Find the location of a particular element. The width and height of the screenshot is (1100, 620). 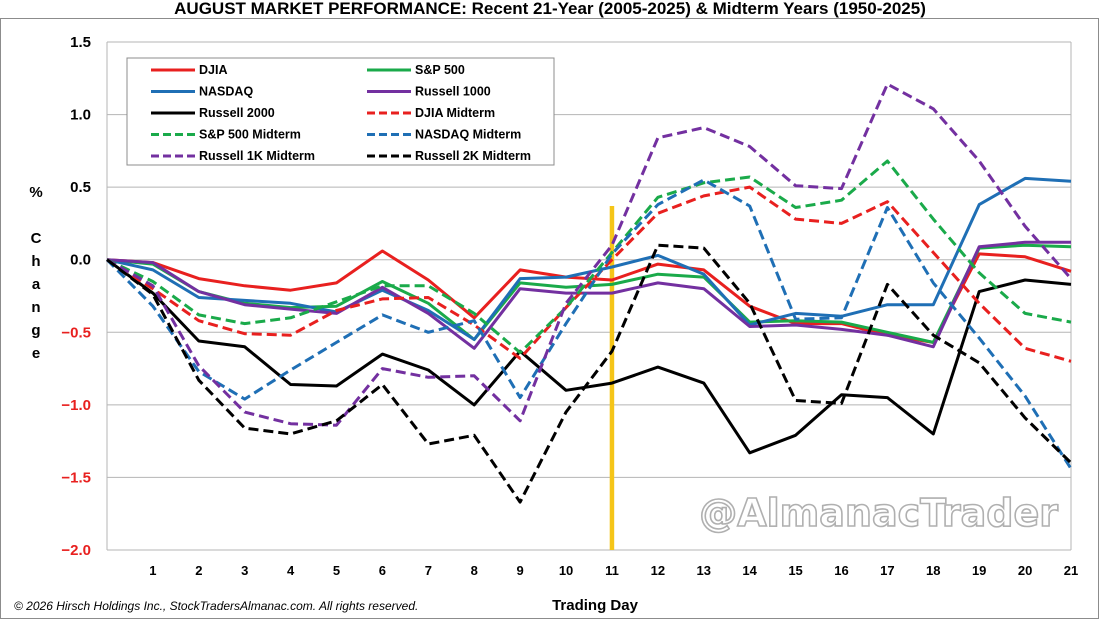

x-tick-label: 12 is located at coordinates (658, 570).